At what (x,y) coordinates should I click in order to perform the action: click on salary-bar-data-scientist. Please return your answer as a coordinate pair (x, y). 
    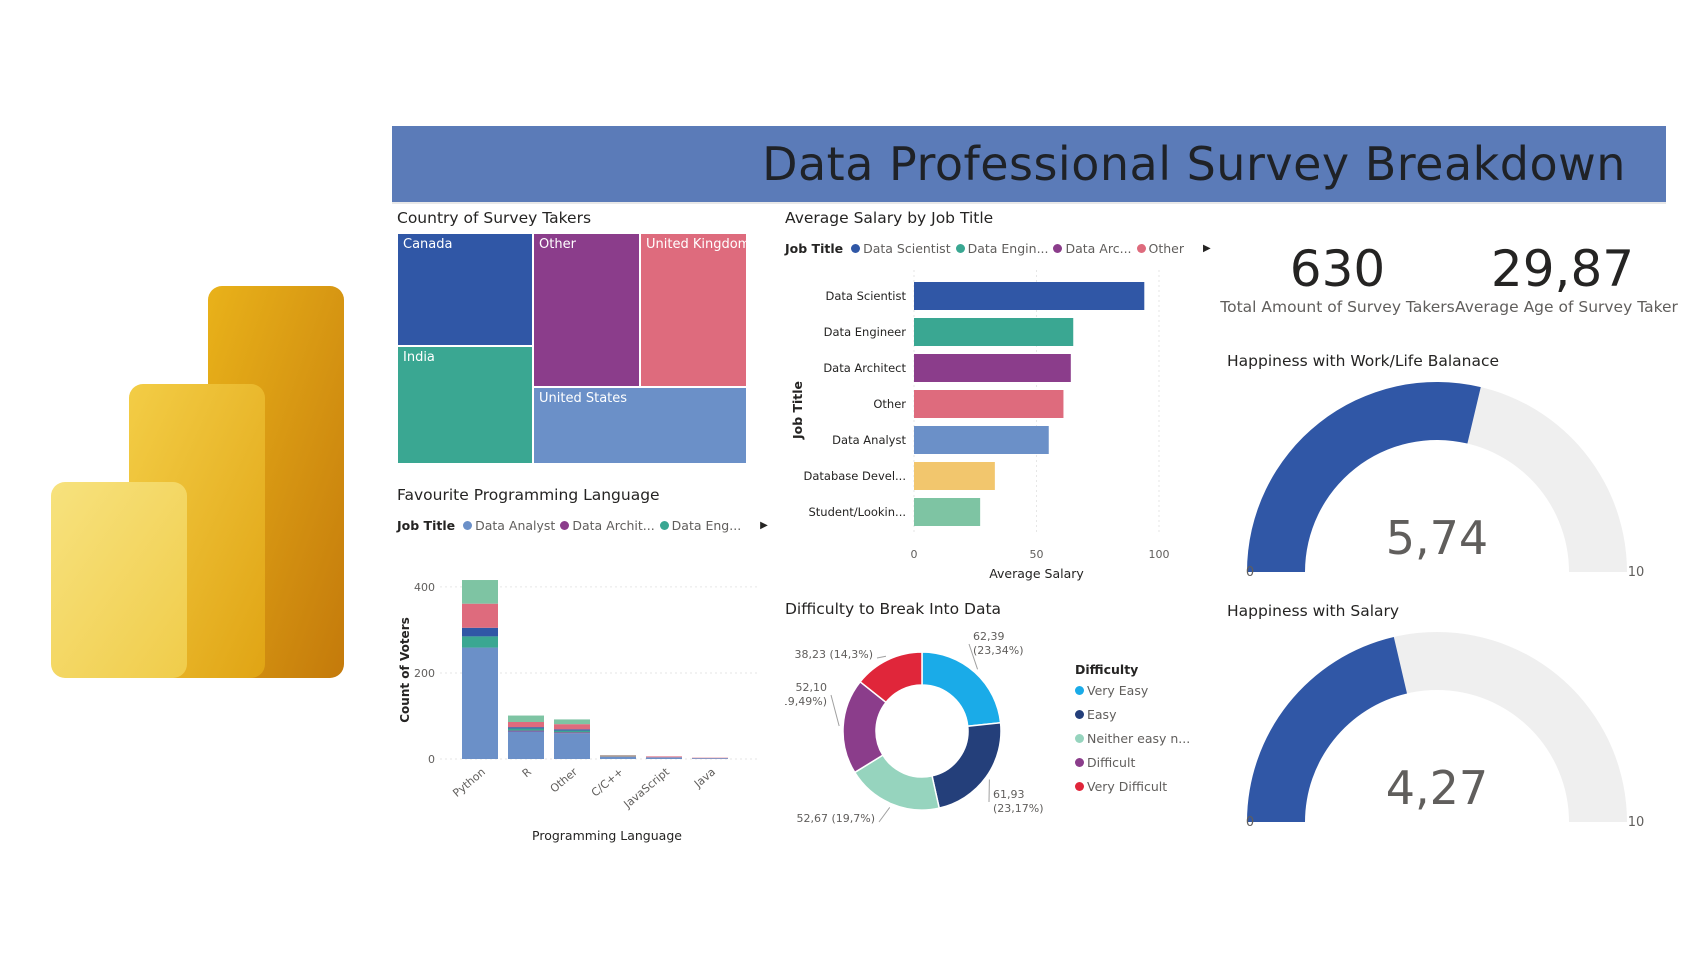
    Looking at the image, I should click on (1029, 296).